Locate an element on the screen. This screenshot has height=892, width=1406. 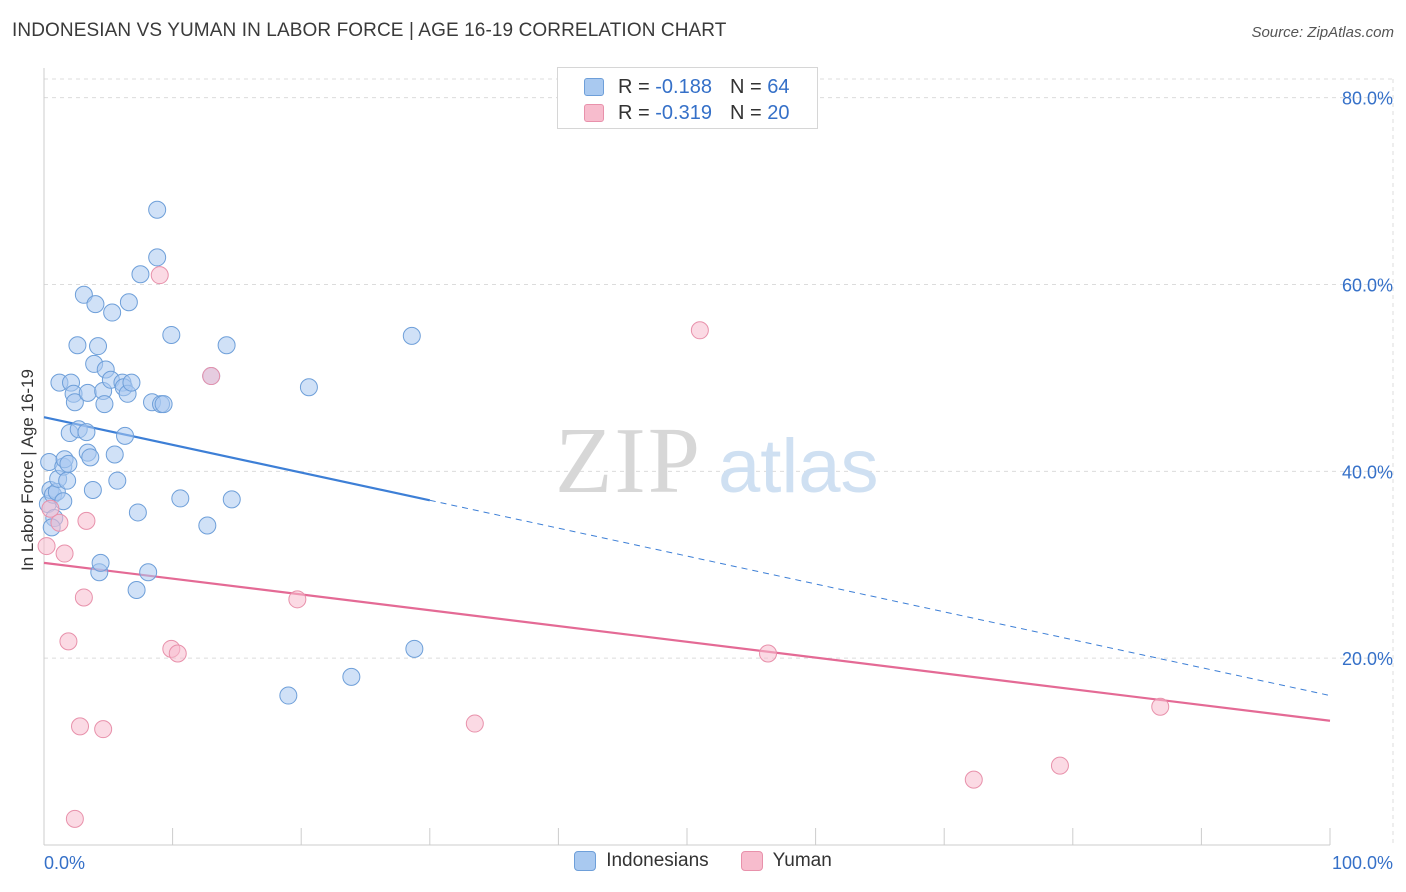
n-value: 64 is located at coordinates (778, 86).